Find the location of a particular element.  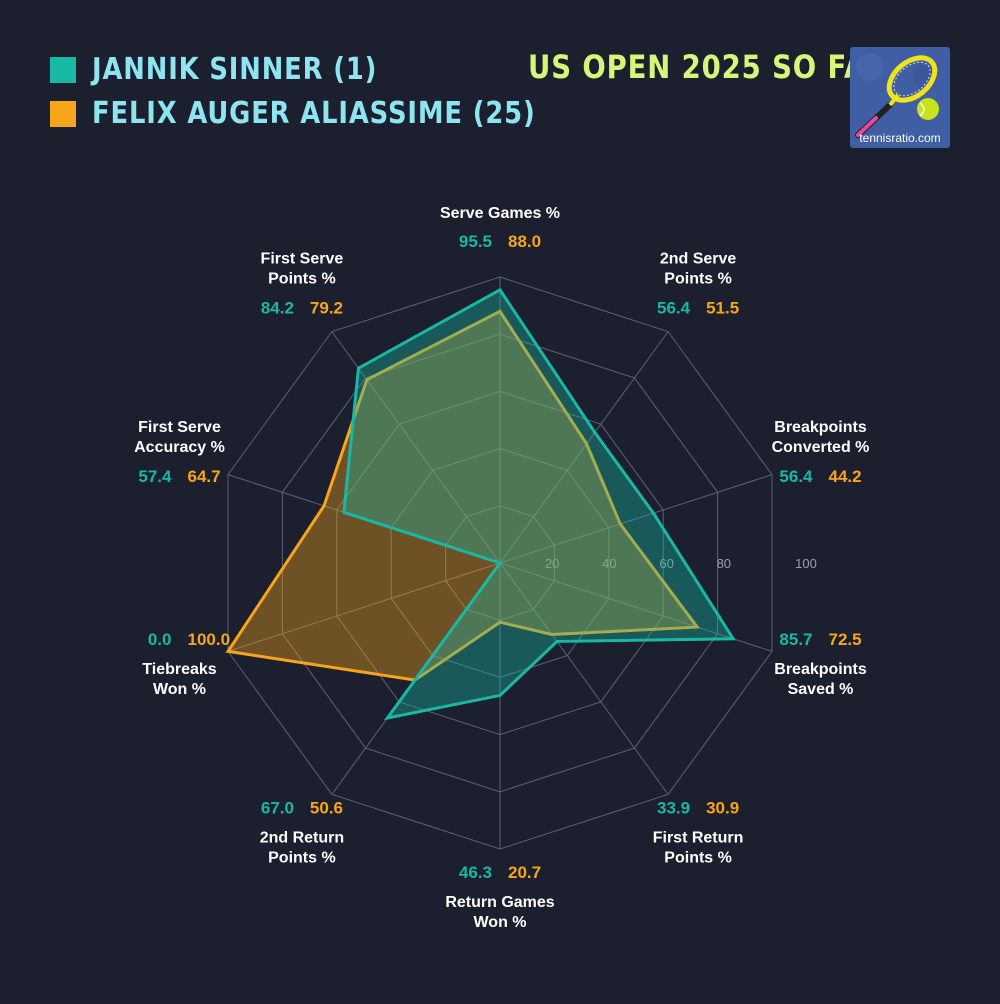

value-label-auger: 79.2 is located at coordinates (326, 307).